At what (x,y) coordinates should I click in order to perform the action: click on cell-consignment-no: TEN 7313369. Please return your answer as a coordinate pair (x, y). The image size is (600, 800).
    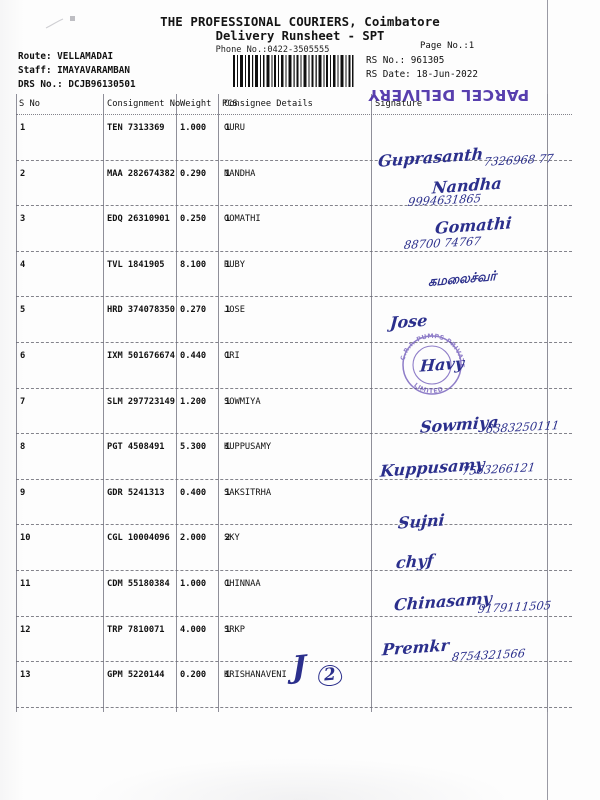
    Looking at the image, I should click on (136, 128).